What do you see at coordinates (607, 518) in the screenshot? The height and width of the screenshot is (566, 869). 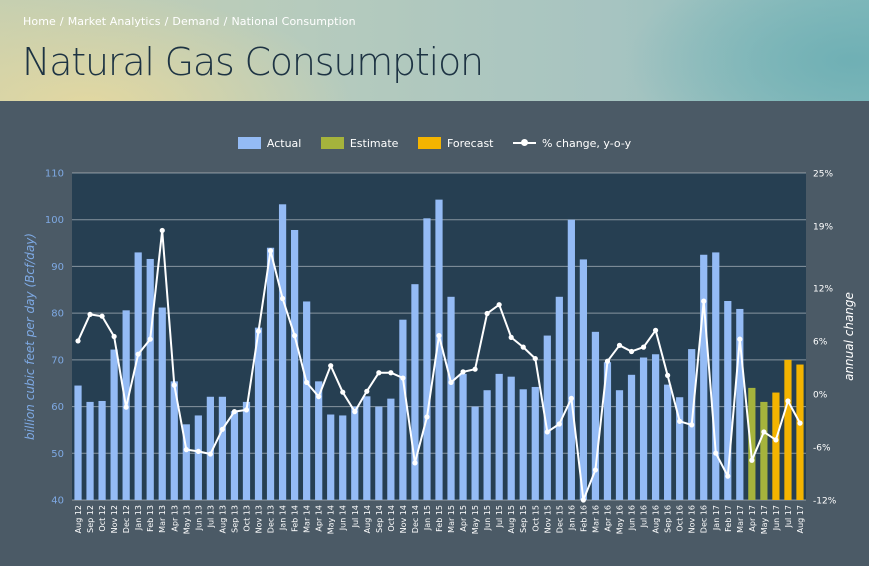 I see `x-axis-tick-label: Apr 16` at bounding box center [607, 518].